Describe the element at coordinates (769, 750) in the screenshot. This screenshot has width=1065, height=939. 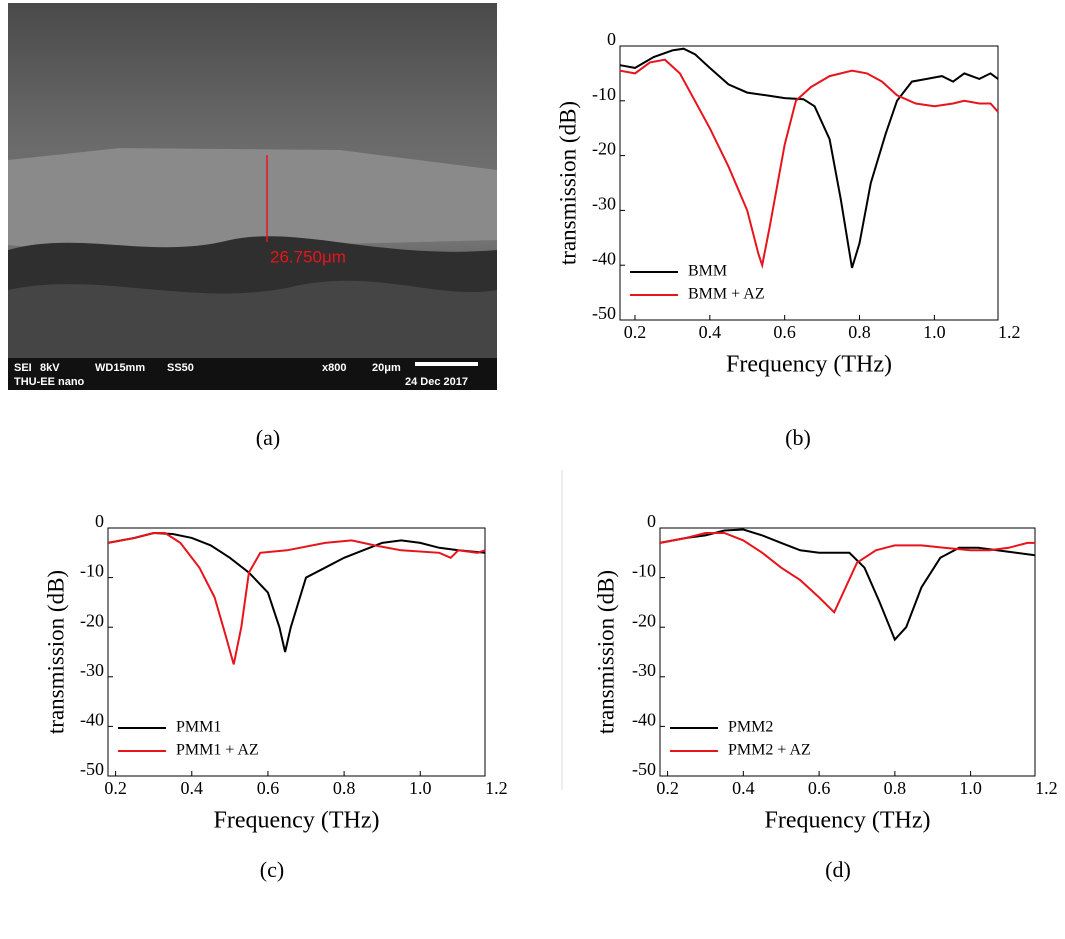
I see `legend-label: PMM2 + AZ` at that location.